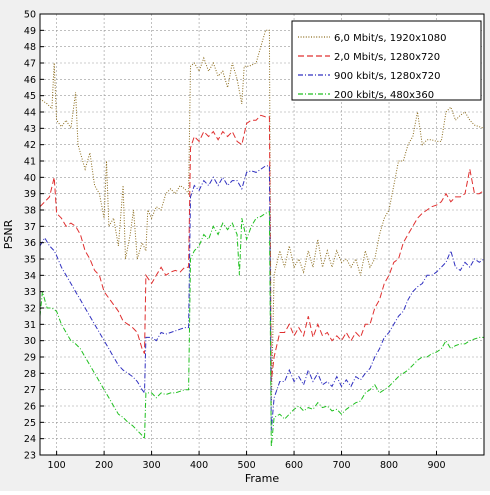  What do you see at coordinates (262, 478) in the screenshot?
I see `x-axis-label: Frame` at bounding box center [262, 478].